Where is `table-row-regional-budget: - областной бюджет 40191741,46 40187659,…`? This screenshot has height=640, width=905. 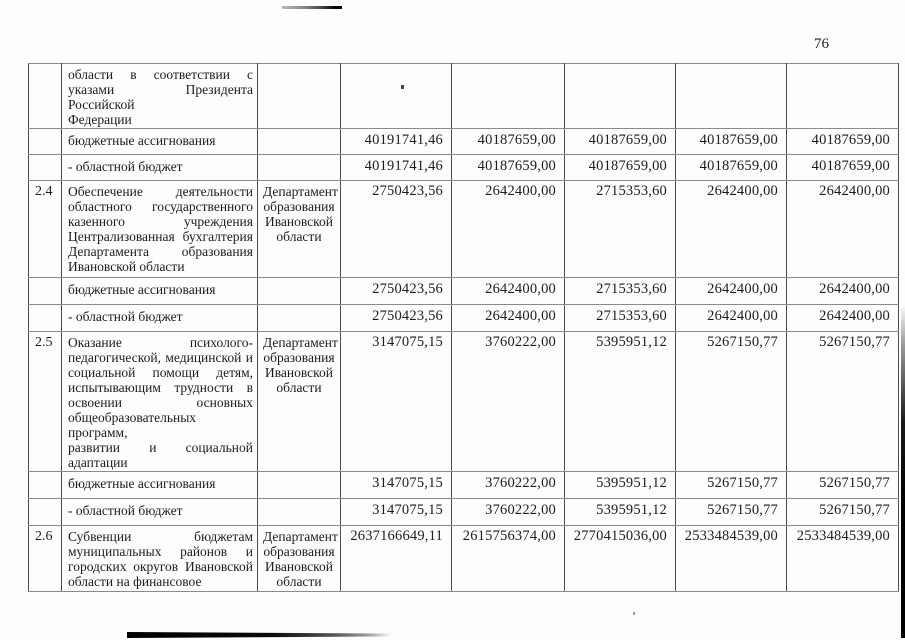
table-row-regional-budget: - областной бюджет 40191741,46 40187659,… is located at coordinates (463, 167).